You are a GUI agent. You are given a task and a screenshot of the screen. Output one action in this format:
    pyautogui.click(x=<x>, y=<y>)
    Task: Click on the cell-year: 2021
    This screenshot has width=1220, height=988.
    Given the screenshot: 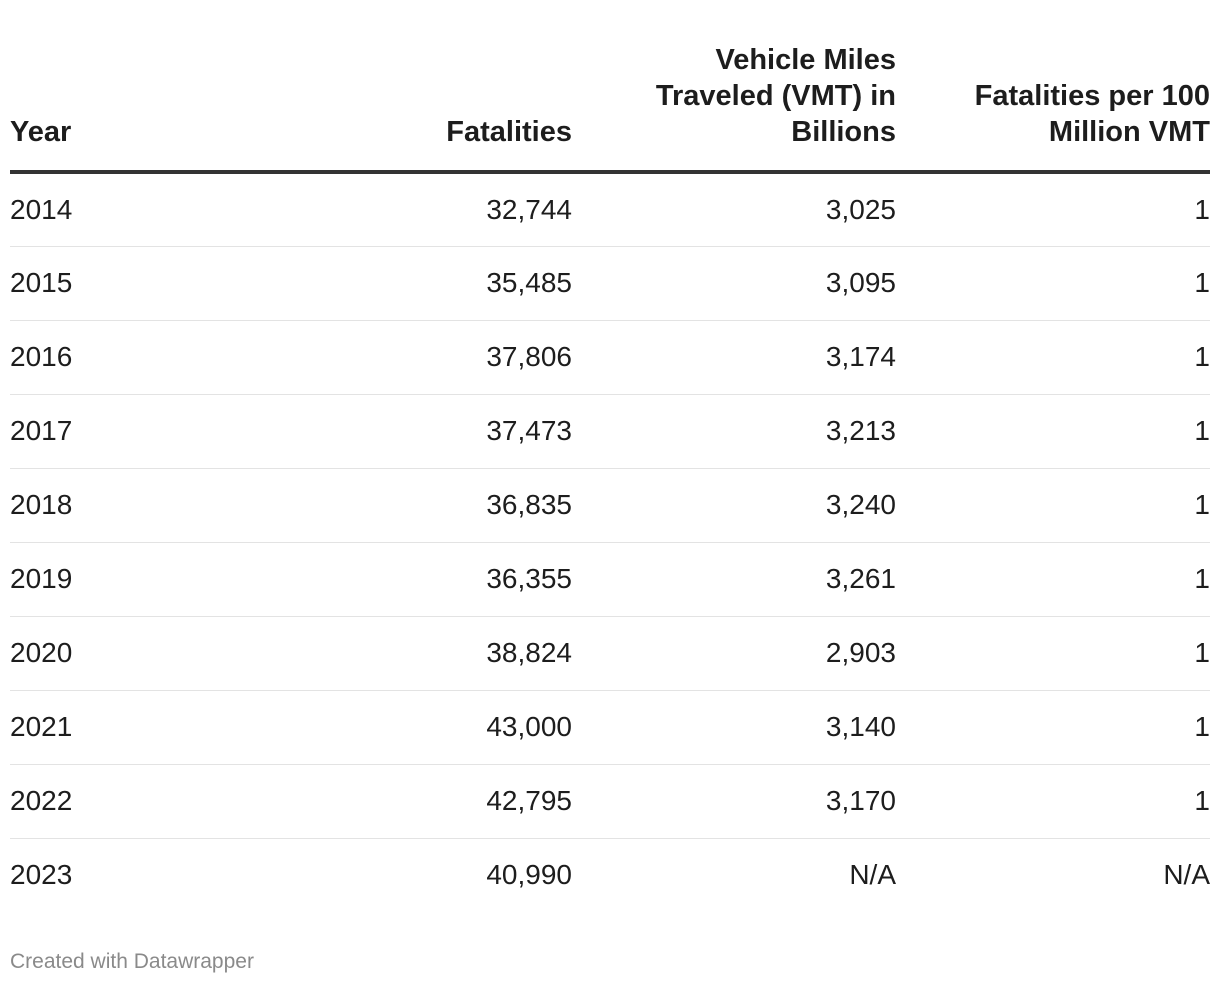 What is the action you would take?
    pyautogui.click(x=130, y=727)
    